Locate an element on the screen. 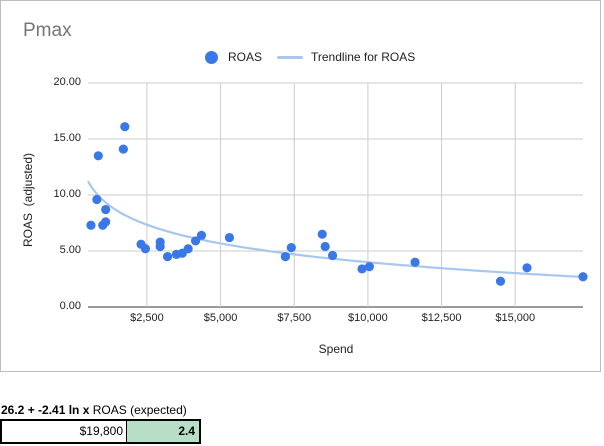 This screenshot has width=604, height=446. formula-expression: 26.2 + -2.41 ln x is located at coordinates (45, 410).